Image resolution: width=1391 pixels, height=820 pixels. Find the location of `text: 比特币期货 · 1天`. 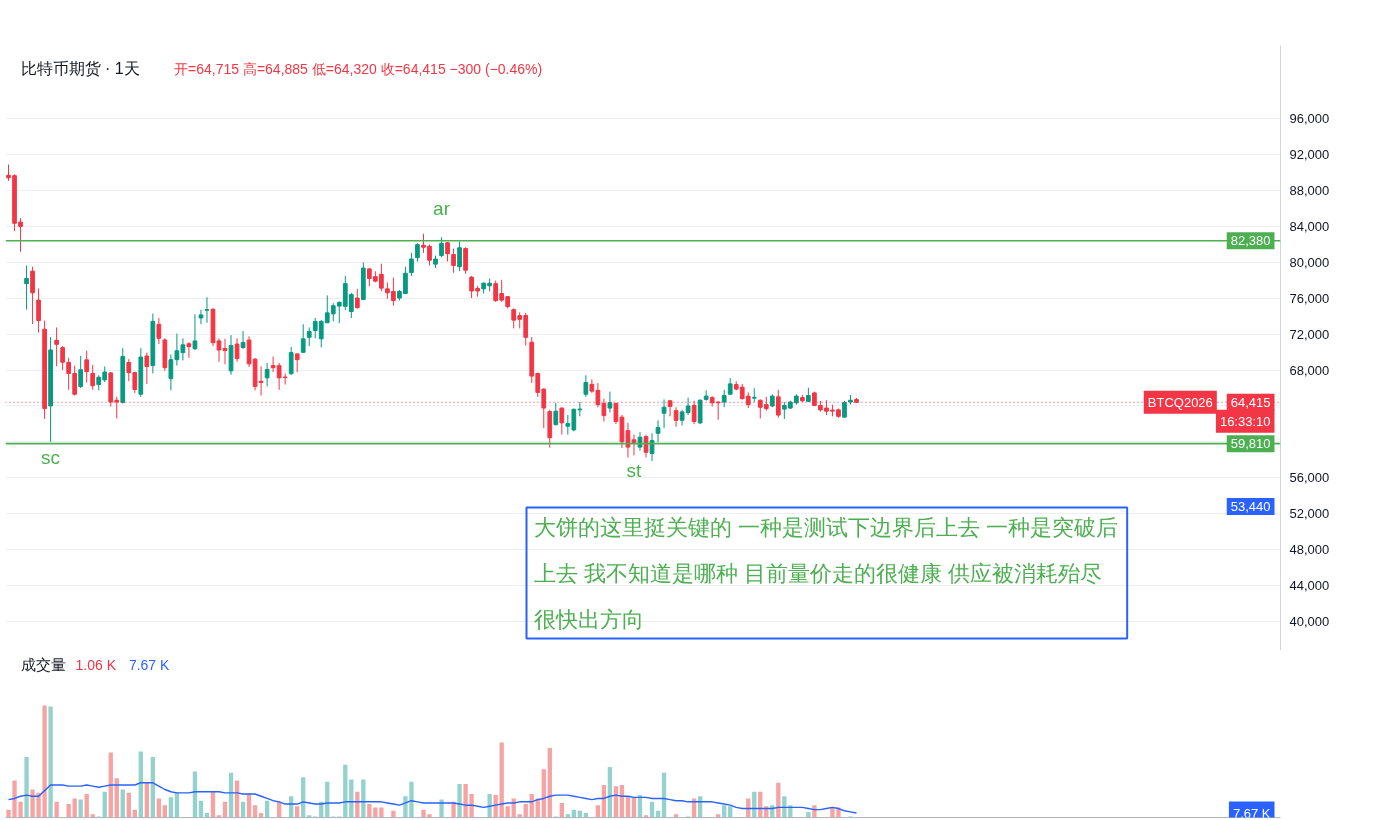

text: 比特币期货 · 1天 is located at coordinates (80, 68).